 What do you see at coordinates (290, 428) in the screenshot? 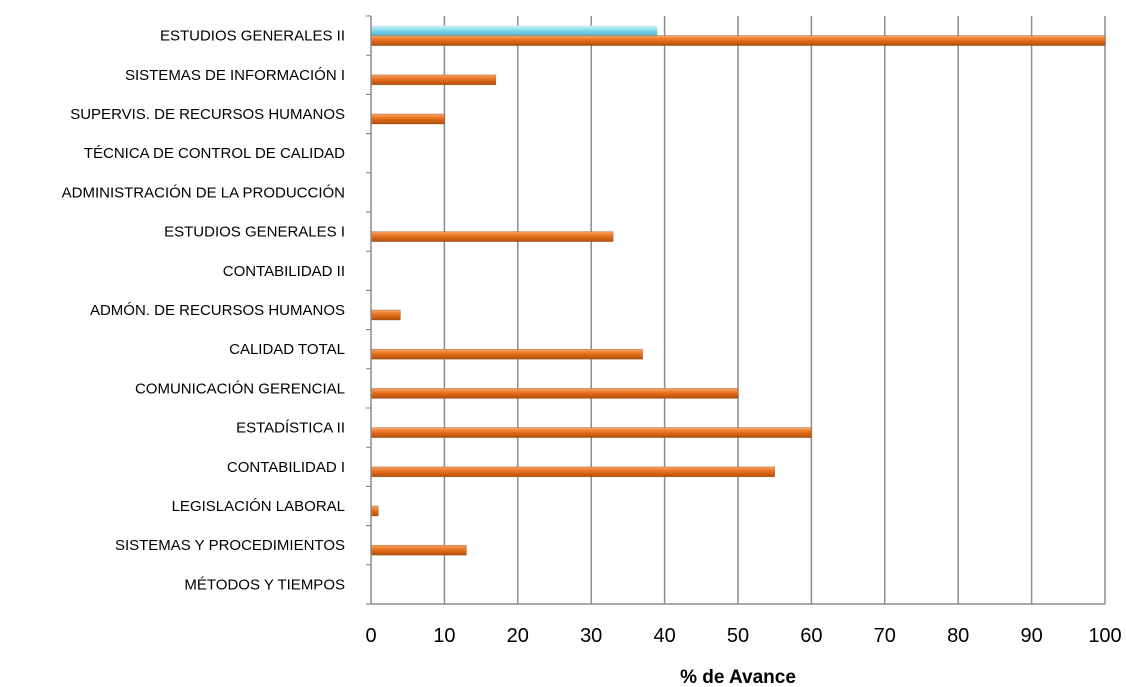
I see `category-label: ESTADÍSTICA II` at bounding box center [290, 428].